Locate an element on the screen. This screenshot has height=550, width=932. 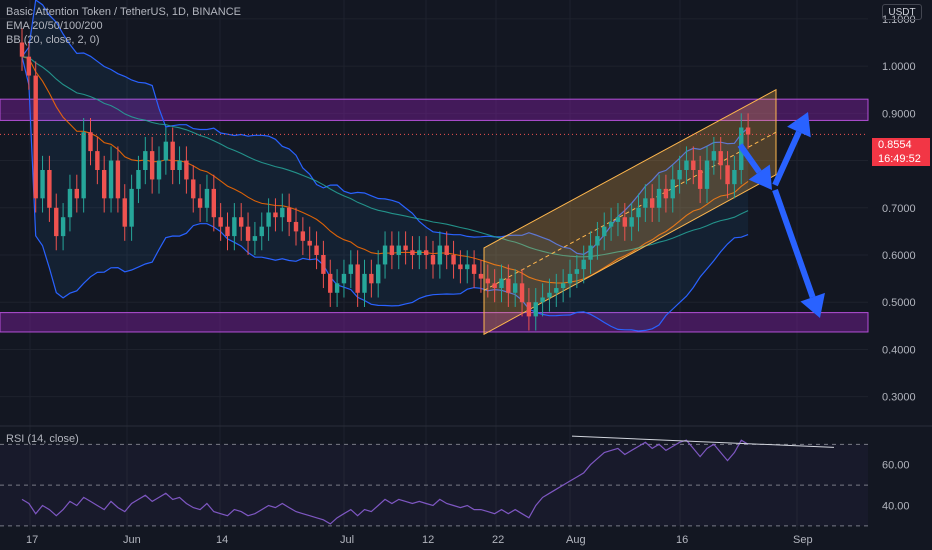
time-tick-label: Jul is located at coordinates (347, 540).